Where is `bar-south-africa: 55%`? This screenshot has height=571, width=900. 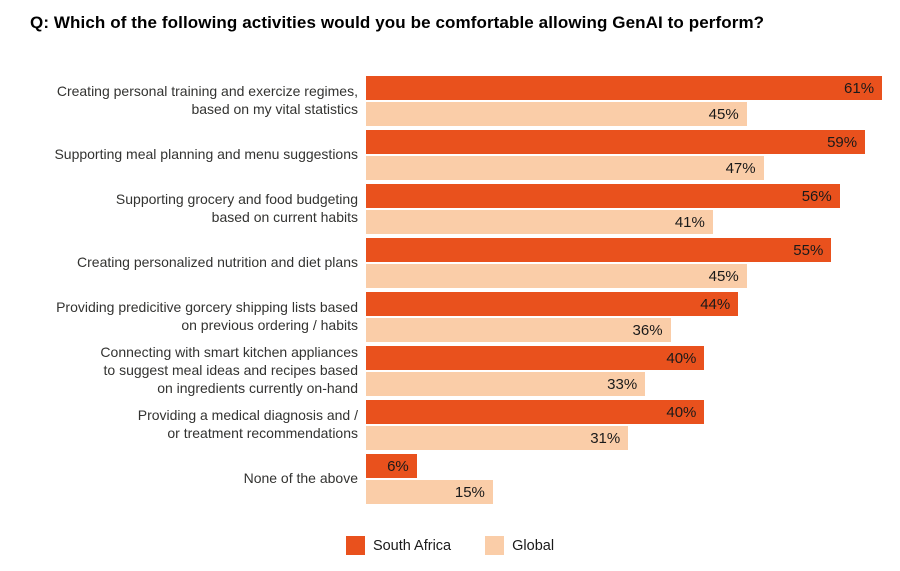 bar-south-africa: 55% is located at coordinates (599, 250).